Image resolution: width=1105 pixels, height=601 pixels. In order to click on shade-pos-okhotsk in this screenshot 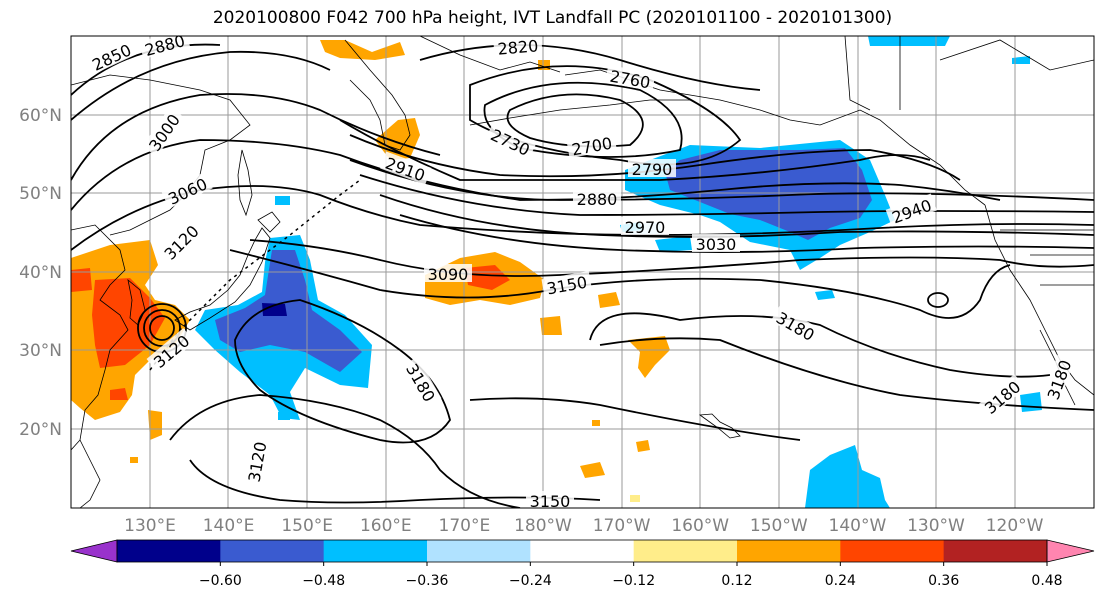, I will do `click(397, 139)`.